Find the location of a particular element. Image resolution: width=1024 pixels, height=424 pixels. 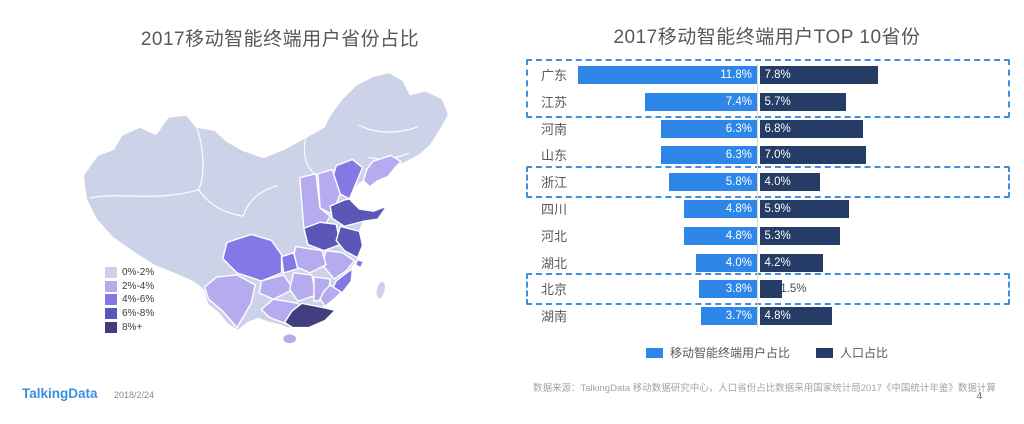

province-label: 广东 is located at coordinates (554, 75).